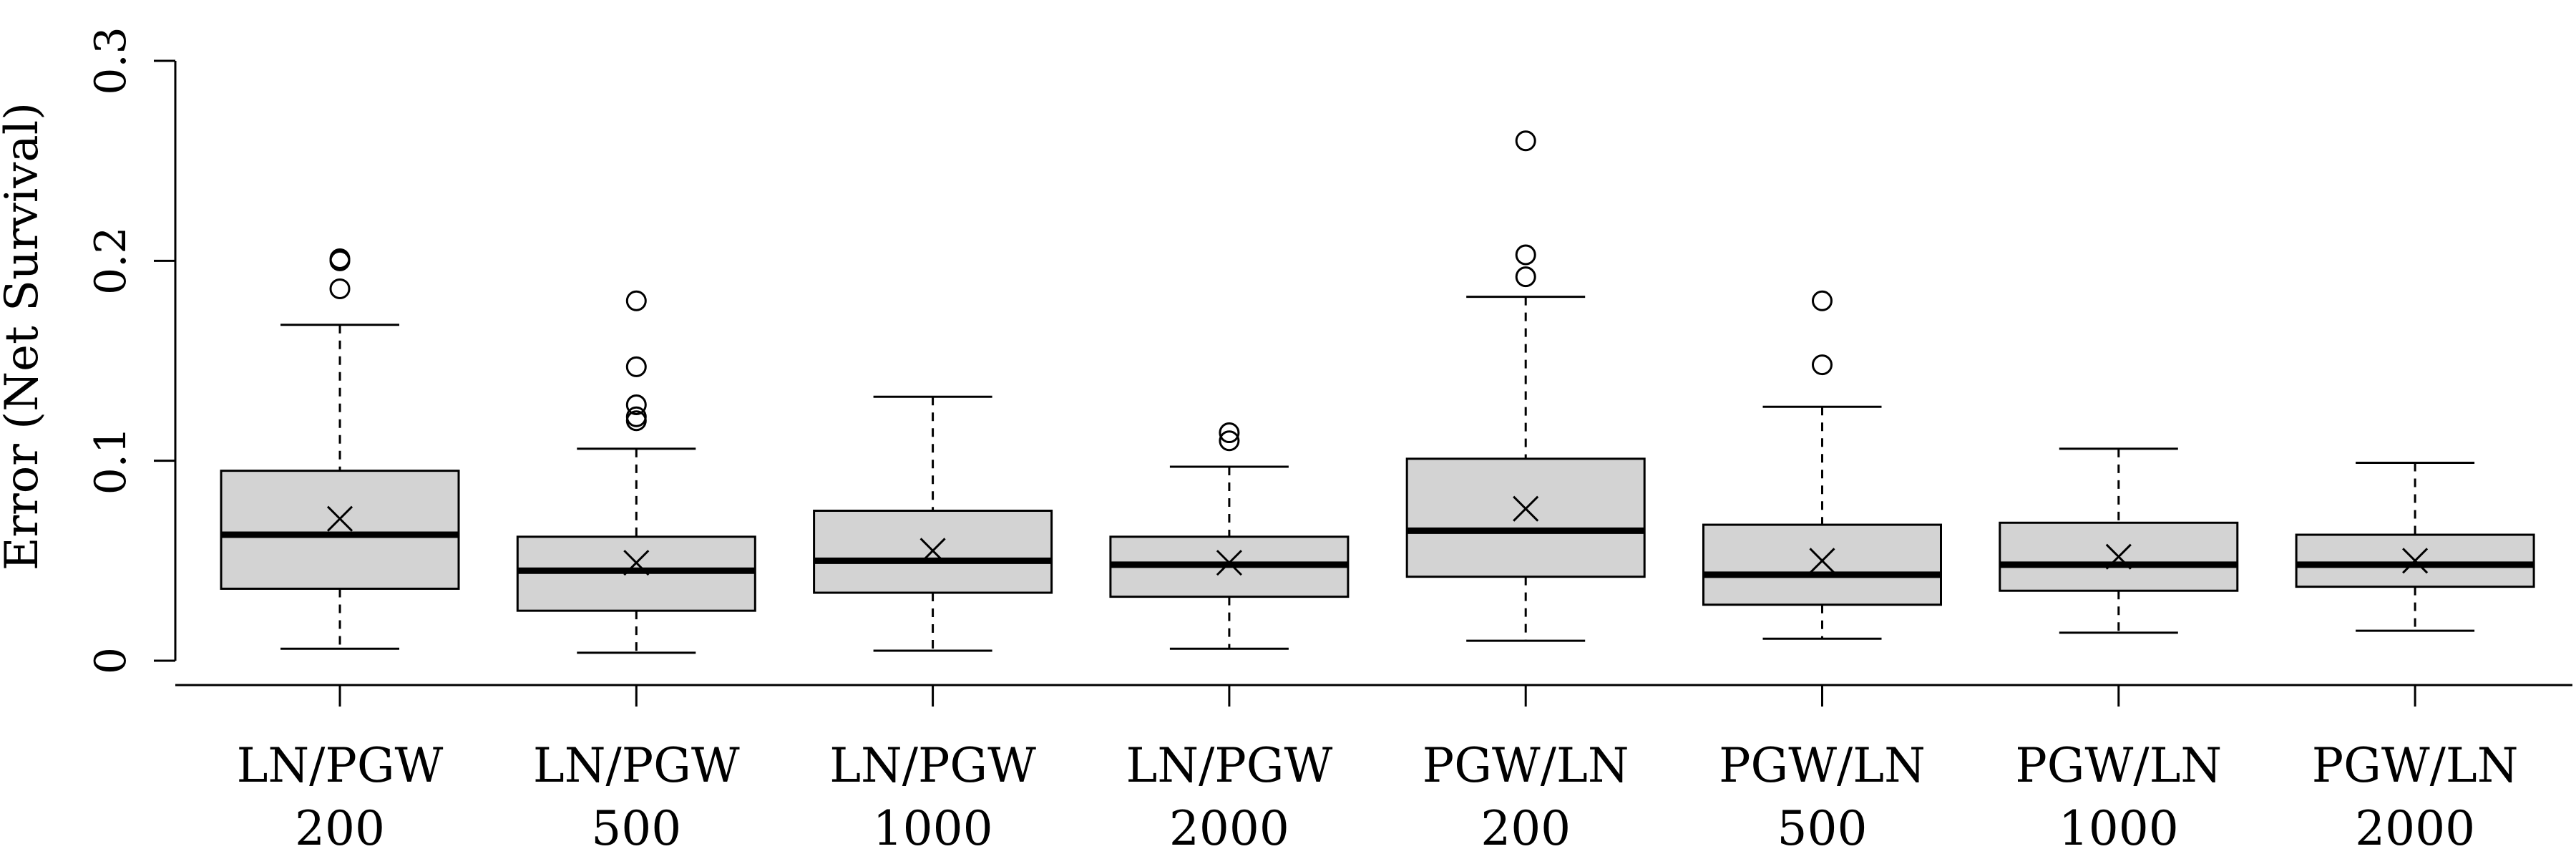 This screenshot has width=2576, height=859. Describe the element at coordinates (111, 660) in the screenshot. I see `y-tick-label: 0` at that location.